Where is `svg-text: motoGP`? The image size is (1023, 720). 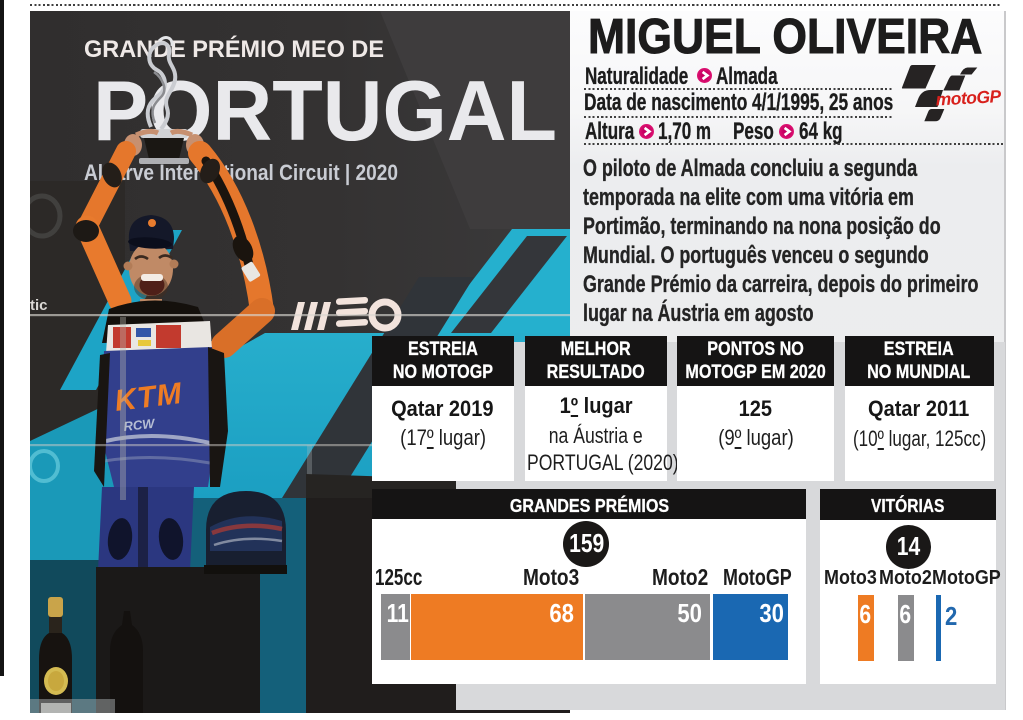
svg-text: motoGP is located at coordinates (968, 97).